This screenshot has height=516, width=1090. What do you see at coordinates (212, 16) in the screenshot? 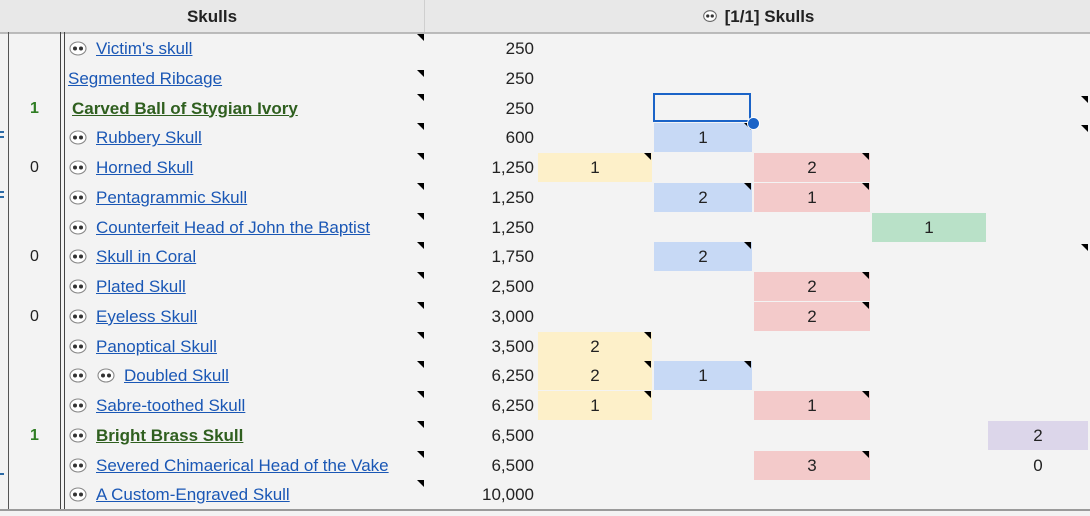
I see `column-header-skulls: Skulls` at bounding box center [212, 16].